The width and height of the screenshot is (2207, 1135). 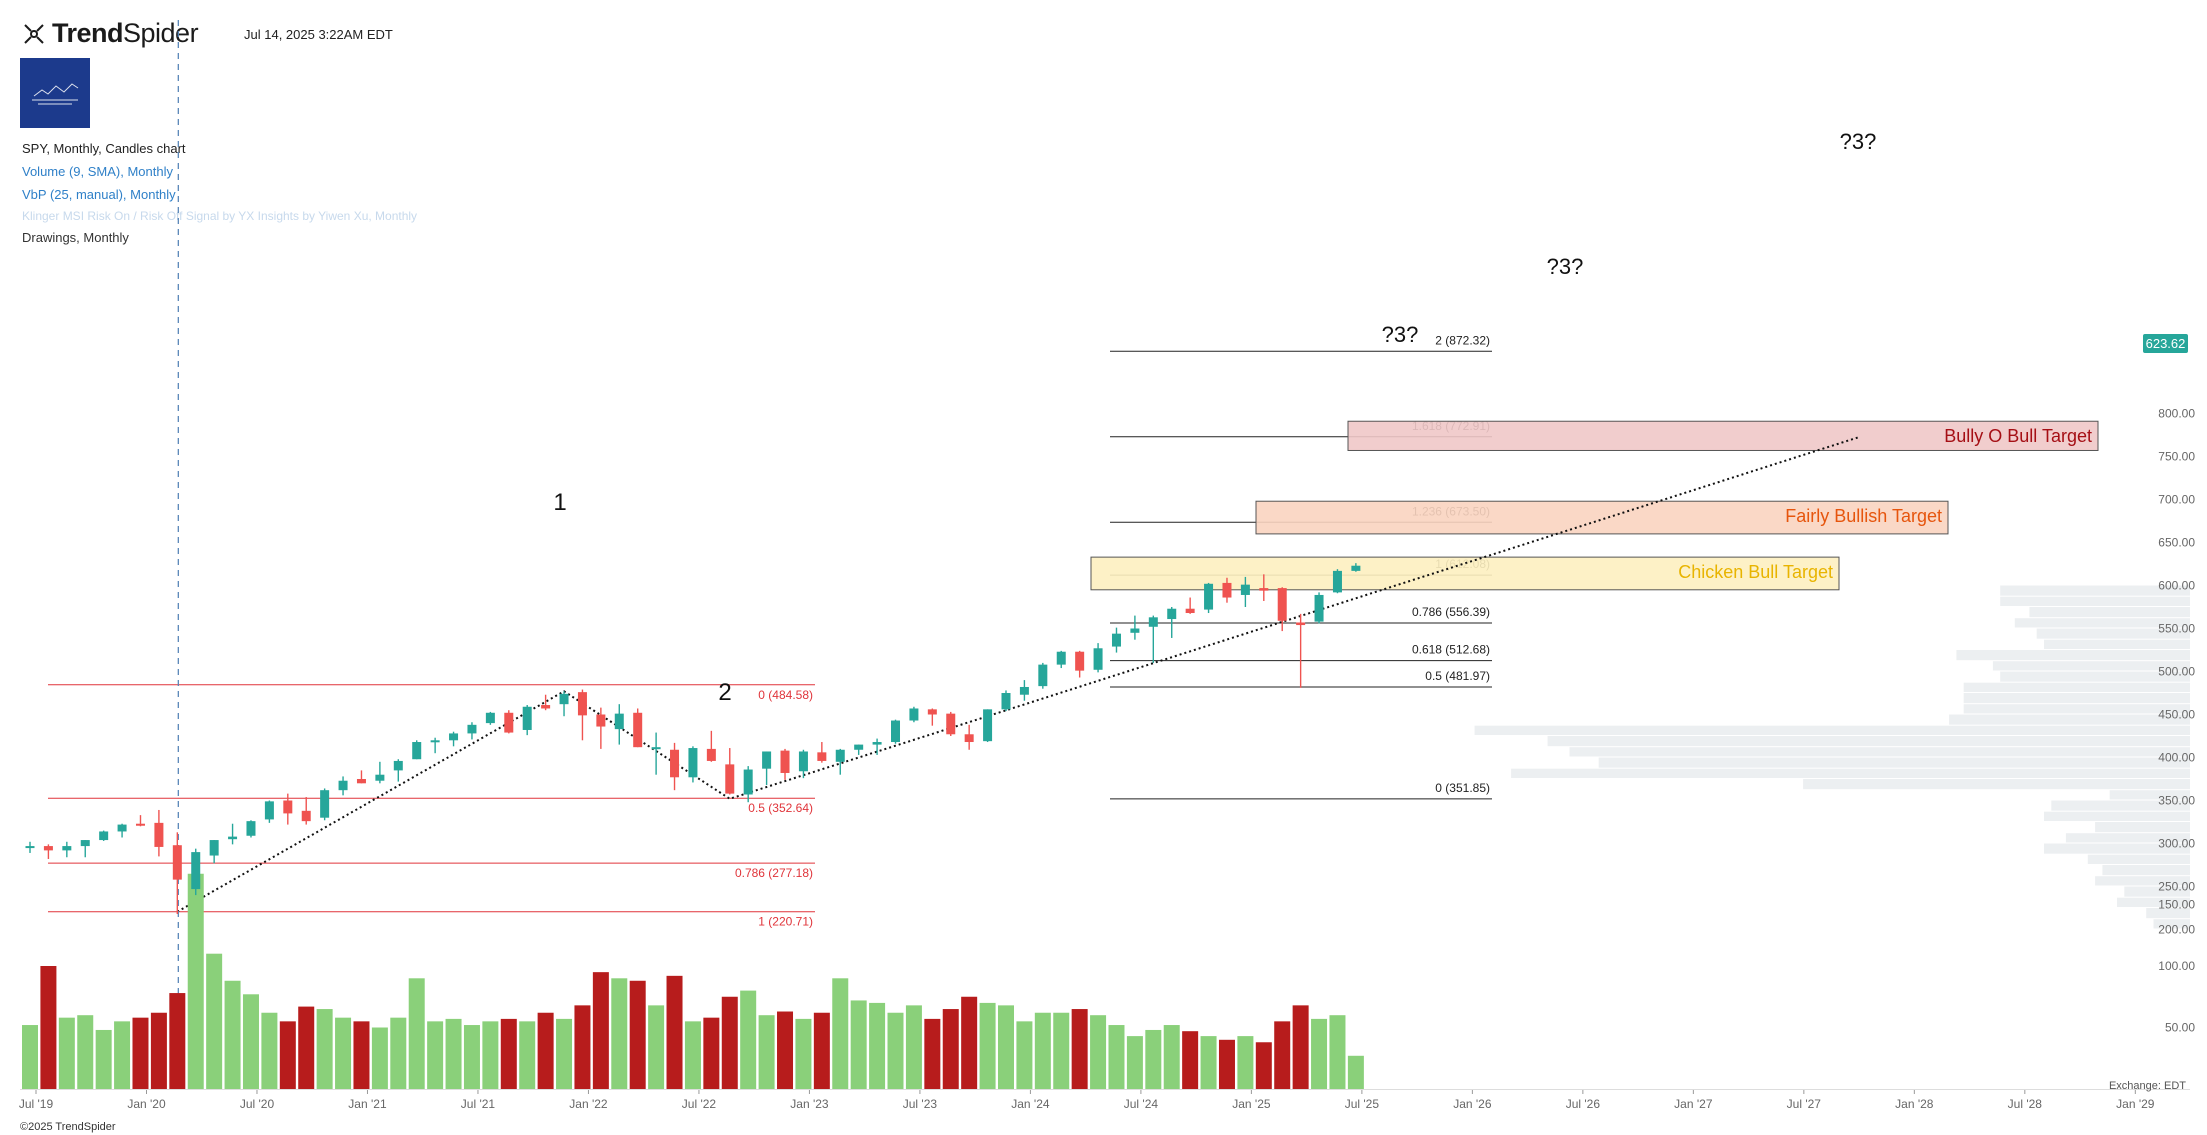 I want to click on fib-left-label: 0.786 (277.18), so click(x=774, y=873).